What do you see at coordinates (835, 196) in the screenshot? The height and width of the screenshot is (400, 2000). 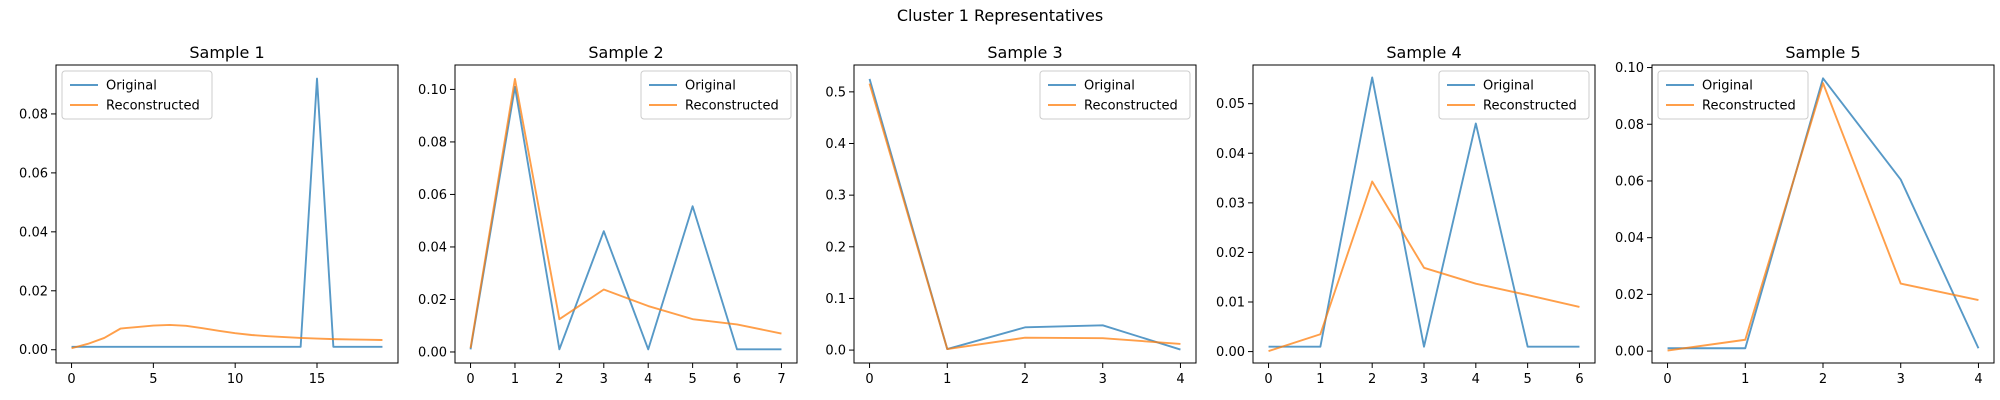 I see `y-tick-label: 0.3` at bounding box center [835, 196].